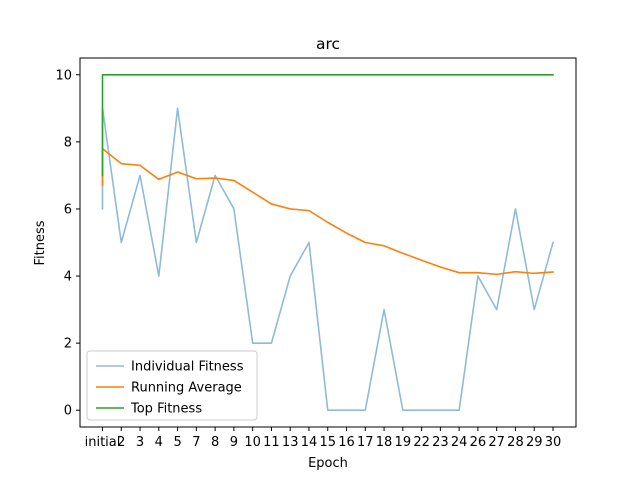  I want to click on x-tick-label: 4, so click(159, 442).